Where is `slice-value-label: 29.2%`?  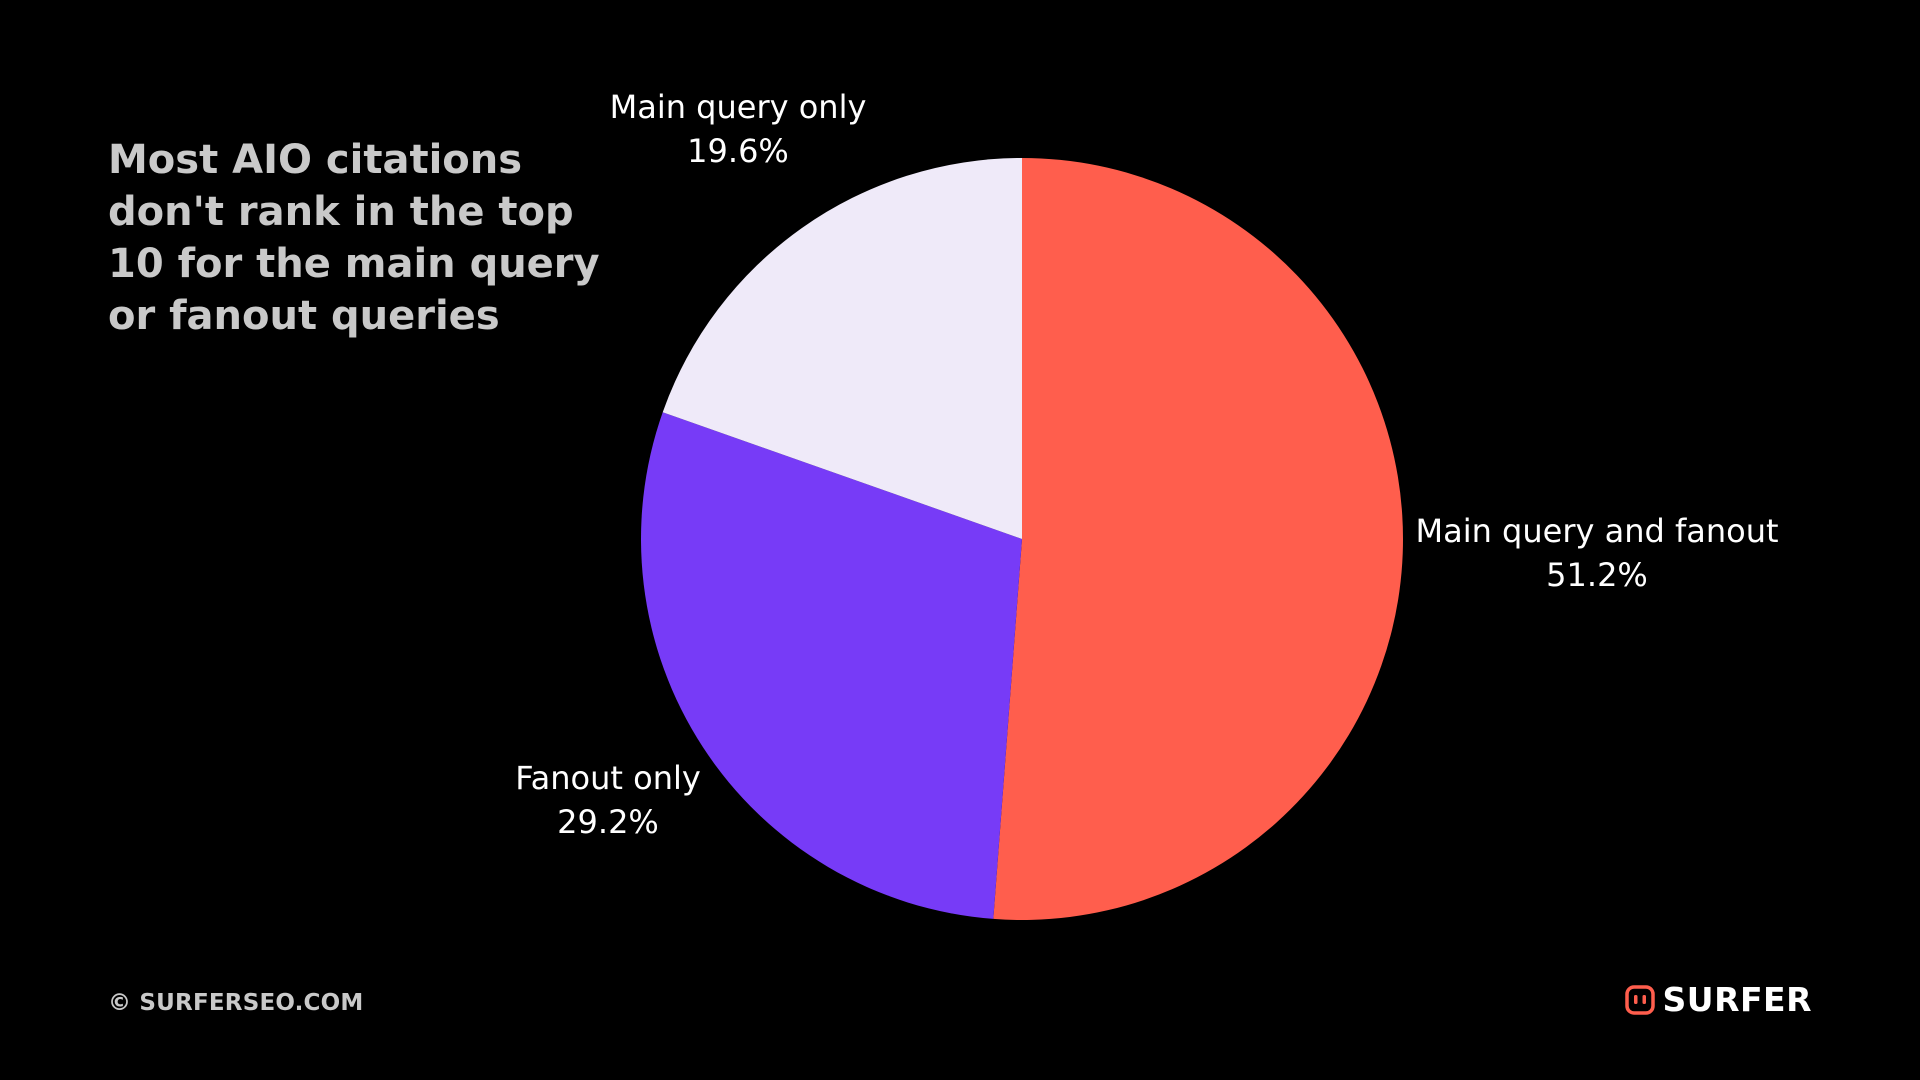
slice-value-label: 29.2% is located at coordinates (608, 822).